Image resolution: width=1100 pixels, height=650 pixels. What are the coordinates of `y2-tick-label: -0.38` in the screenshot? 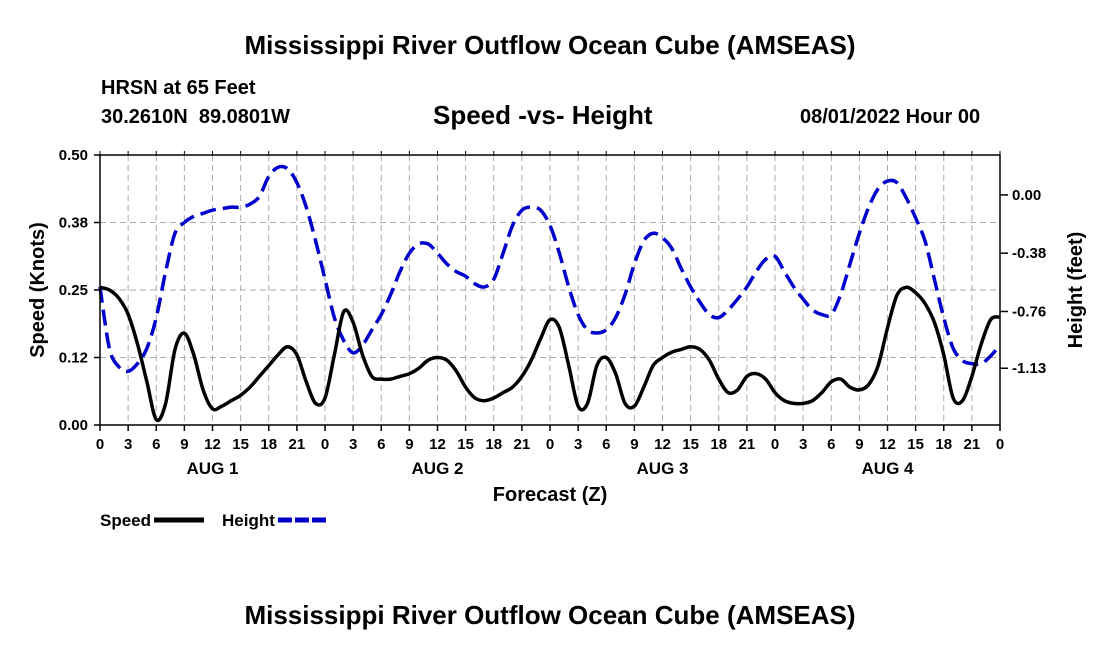 It's located at (1029, 253).